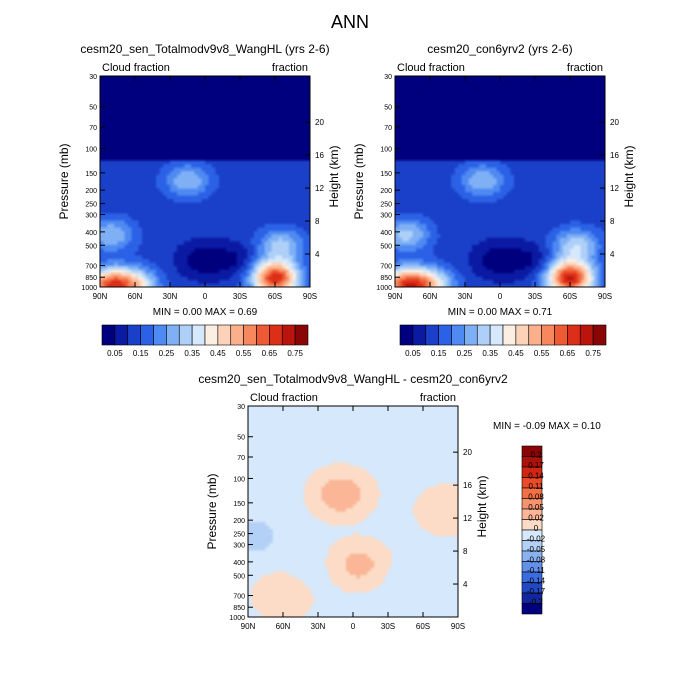 This screenshot has height=700, width=700. I want to click on colorbar-label: 0.55, so click(542, 353).